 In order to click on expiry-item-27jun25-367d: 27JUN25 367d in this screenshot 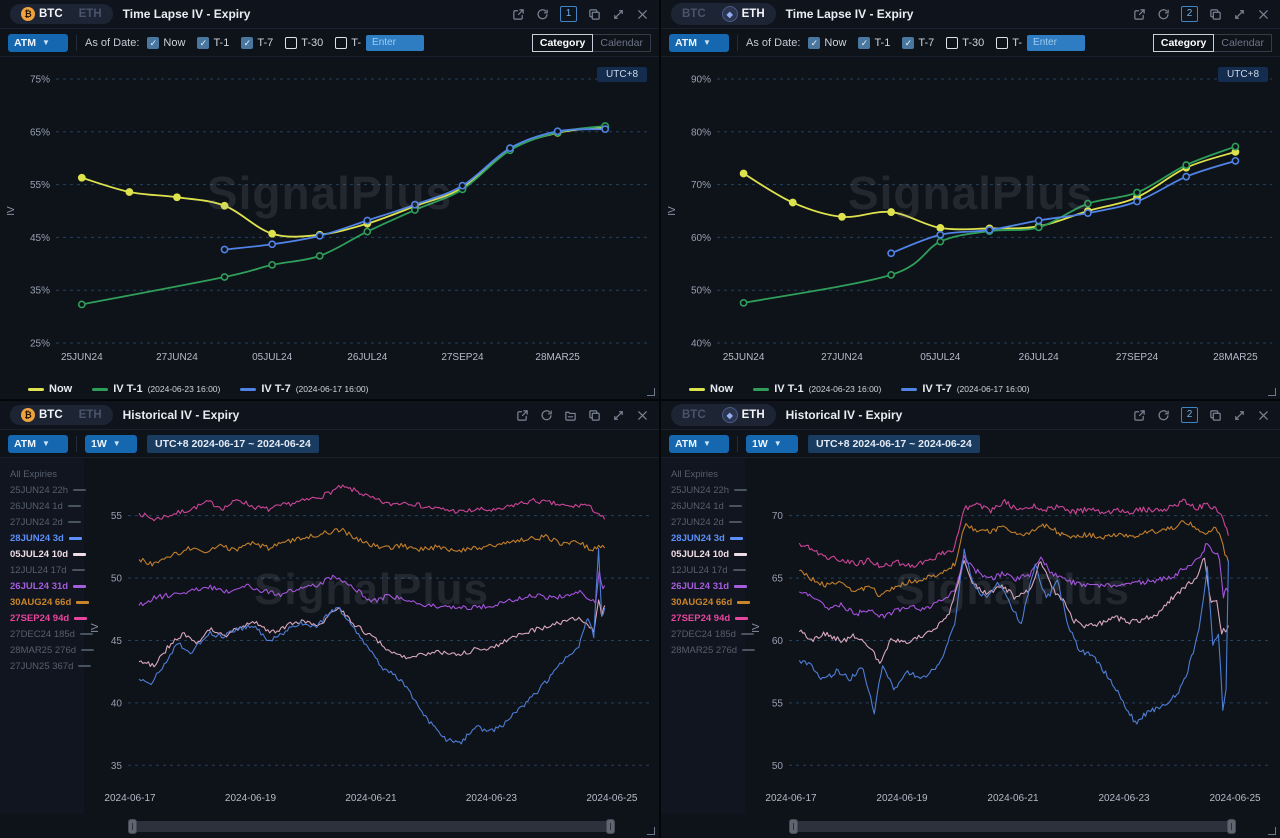, I will do `click(51, 666)`.